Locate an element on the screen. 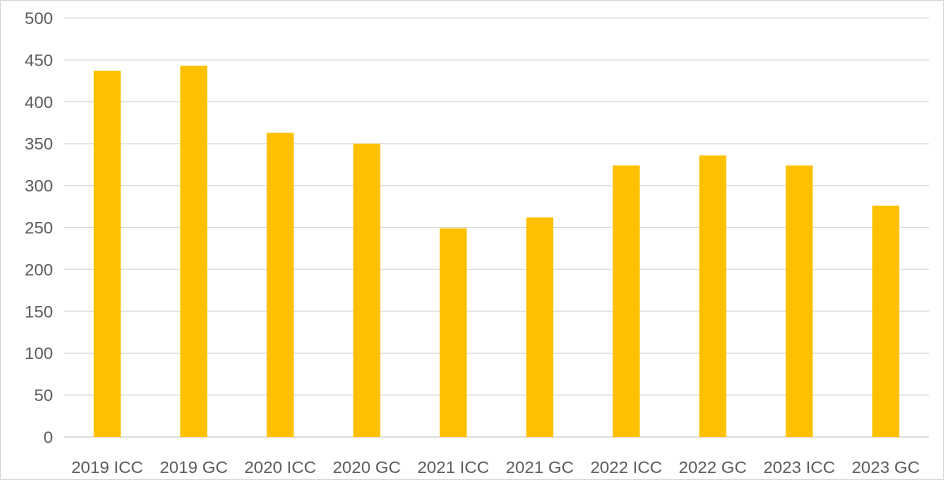 Image resolution: width=944 pixels, height=486 pixels. x-category-label: 2020 GC is located at coordinates (367, 467).